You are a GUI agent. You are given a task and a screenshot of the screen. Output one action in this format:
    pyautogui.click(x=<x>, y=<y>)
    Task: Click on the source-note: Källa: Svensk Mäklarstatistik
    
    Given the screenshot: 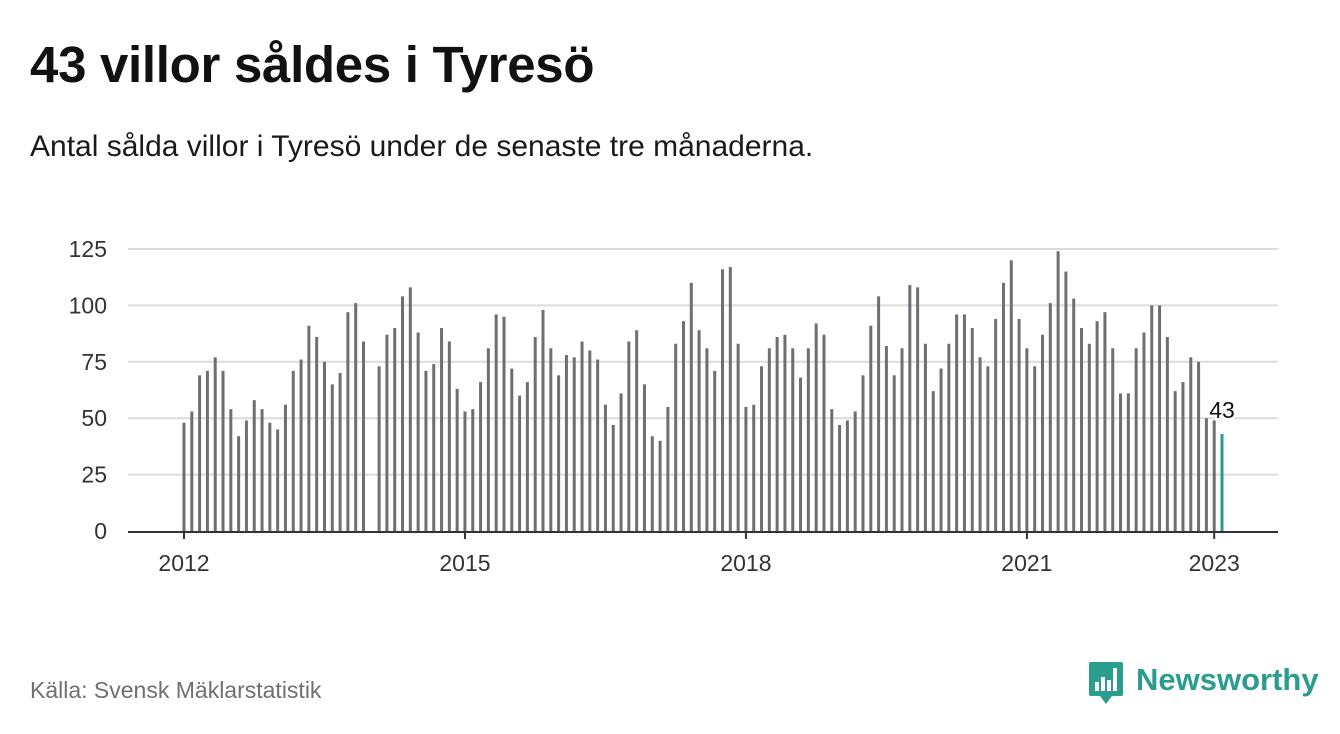 What is the action you would take?
    pyautogui.click(x=176, y=690)
    